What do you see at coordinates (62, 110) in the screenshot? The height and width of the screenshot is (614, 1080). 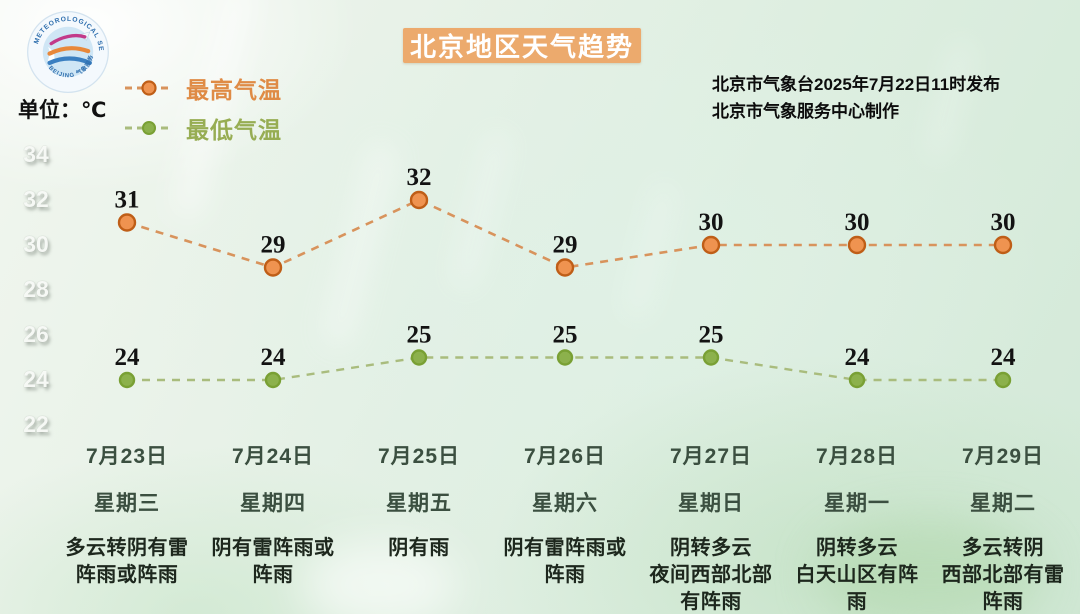 I see `unit-label: 单位：℃` at bounding box center [62, 110].